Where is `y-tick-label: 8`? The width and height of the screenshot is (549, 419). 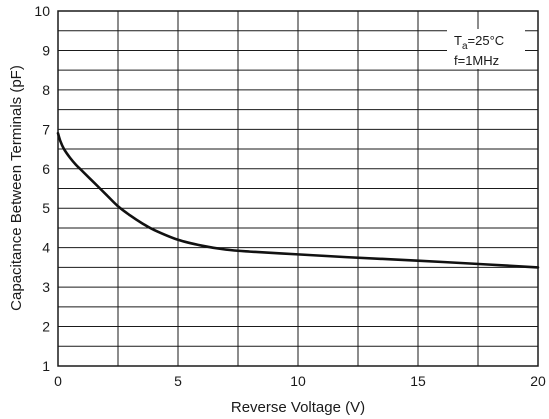 y-tick-label: 8 is located at coordinates (46, 90).